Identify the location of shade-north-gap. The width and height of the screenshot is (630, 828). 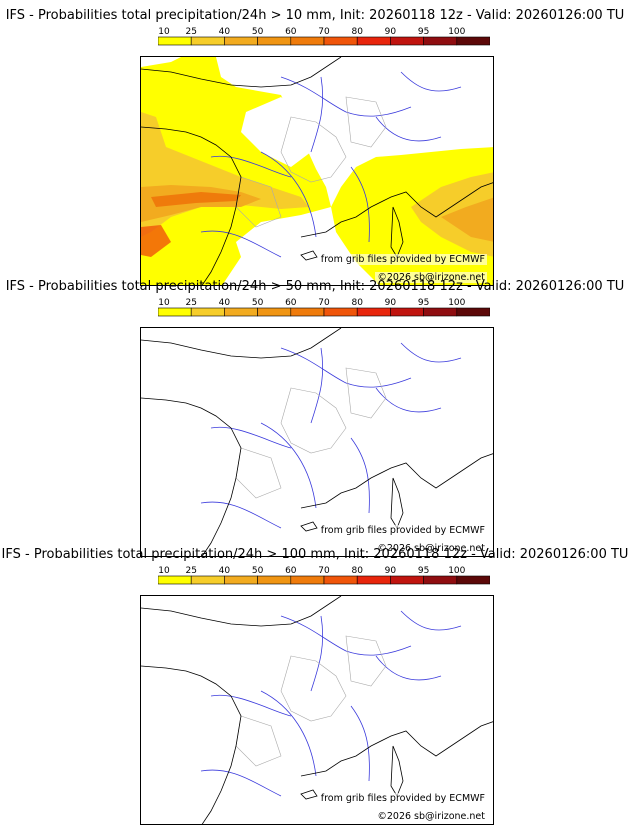
(276, 132).